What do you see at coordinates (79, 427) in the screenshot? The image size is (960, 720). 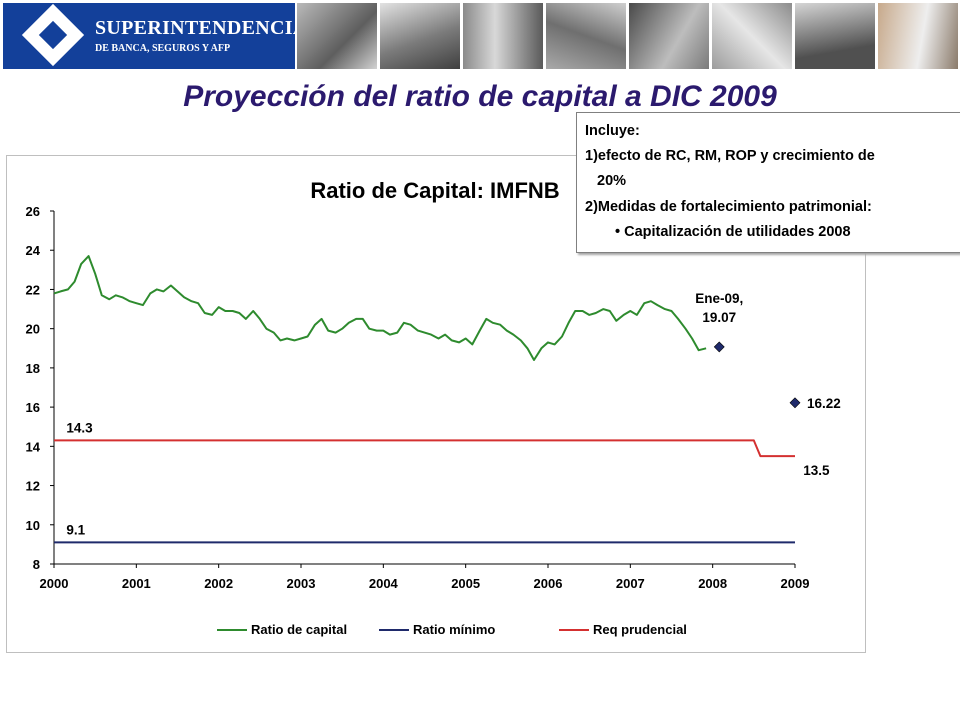 I see `value-annotation: 14.3` at bounding box center [79, 427].